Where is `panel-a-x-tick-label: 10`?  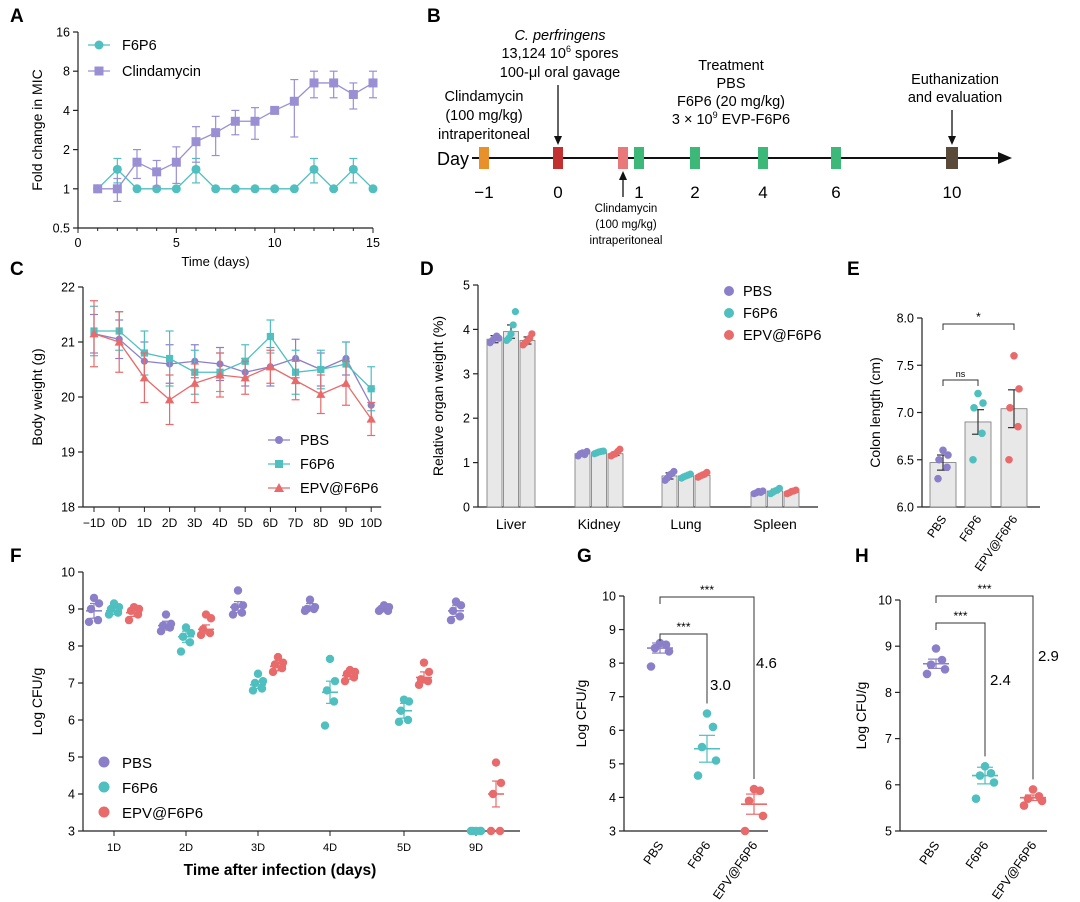
panel-a-x-tick-label: 10 is located at coordinates (275, 243).